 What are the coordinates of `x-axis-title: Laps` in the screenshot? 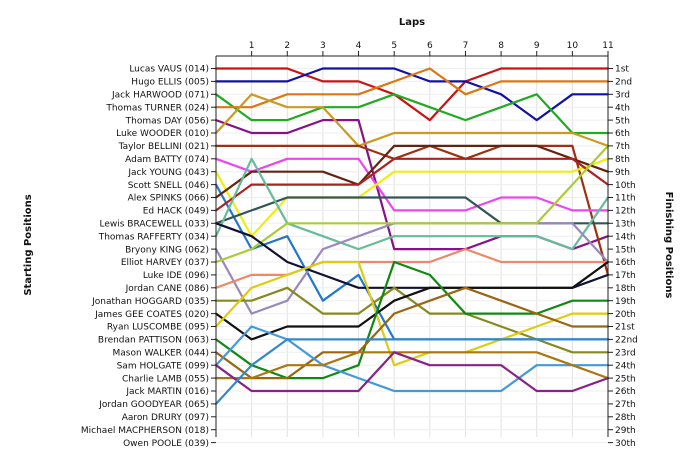 It's located at (412, 22).